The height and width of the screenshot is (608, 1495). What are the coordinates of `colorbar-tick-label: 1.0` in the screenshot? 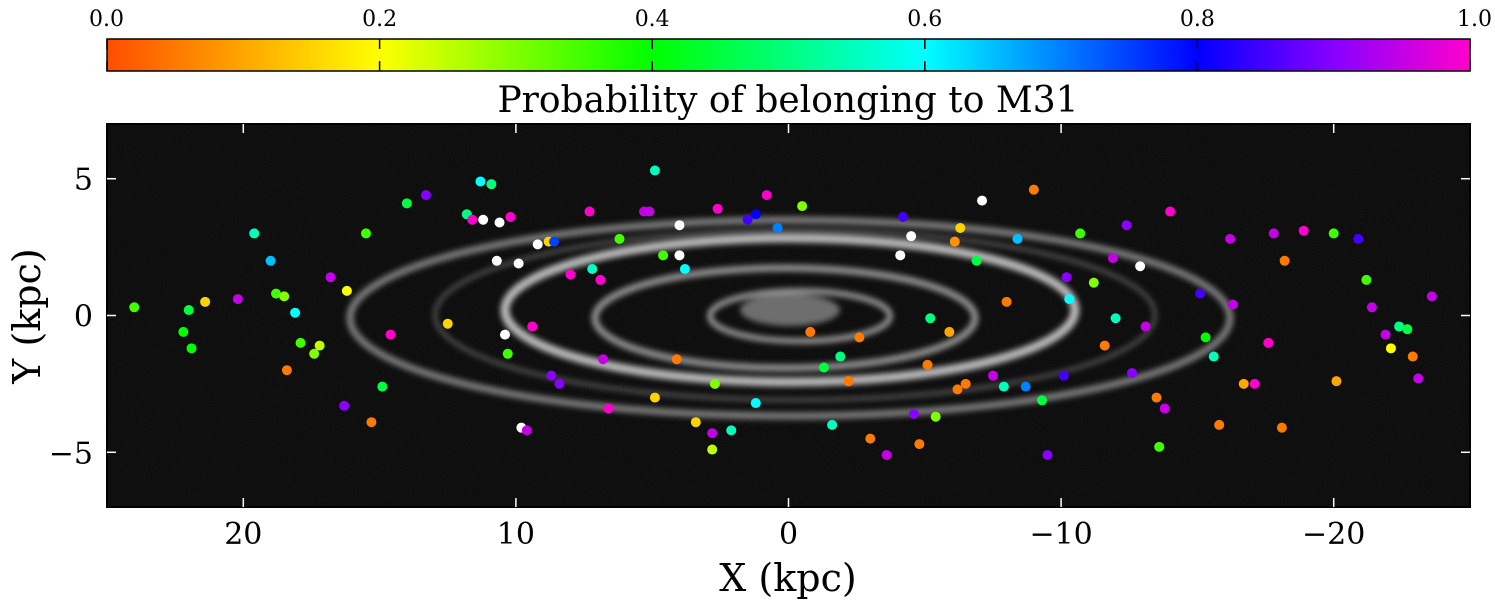 It's located at (1474, 19).